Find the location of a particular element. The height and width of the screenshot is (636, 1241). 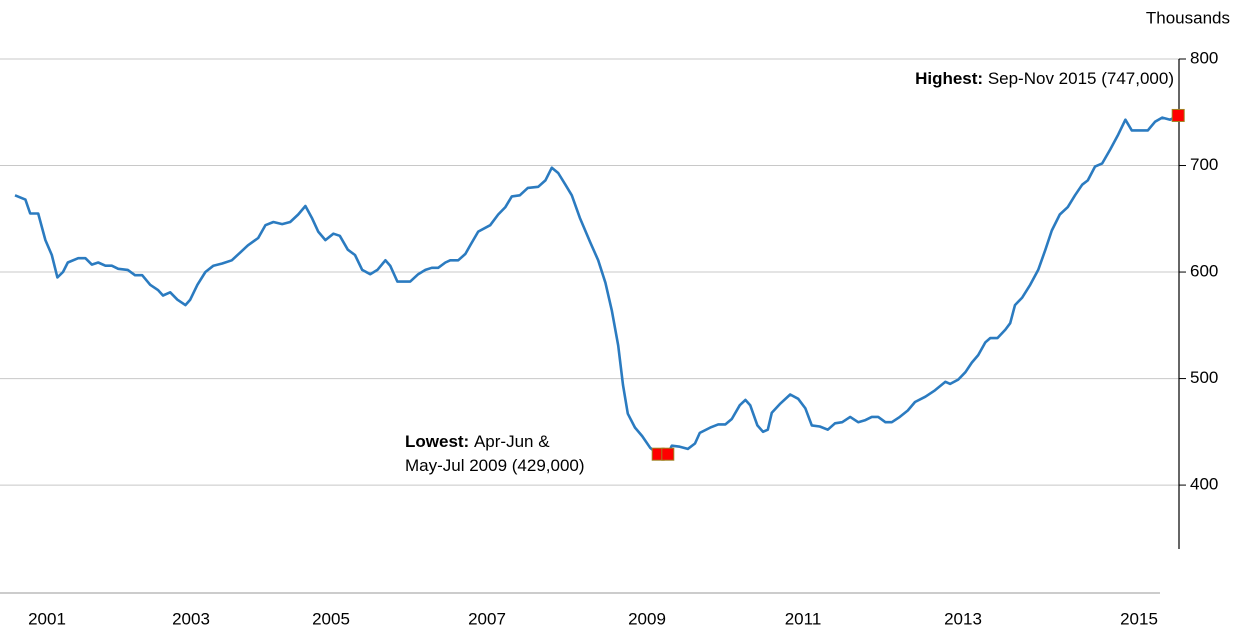

x-tick-label: 2011 is located at coordinates (803, 618).